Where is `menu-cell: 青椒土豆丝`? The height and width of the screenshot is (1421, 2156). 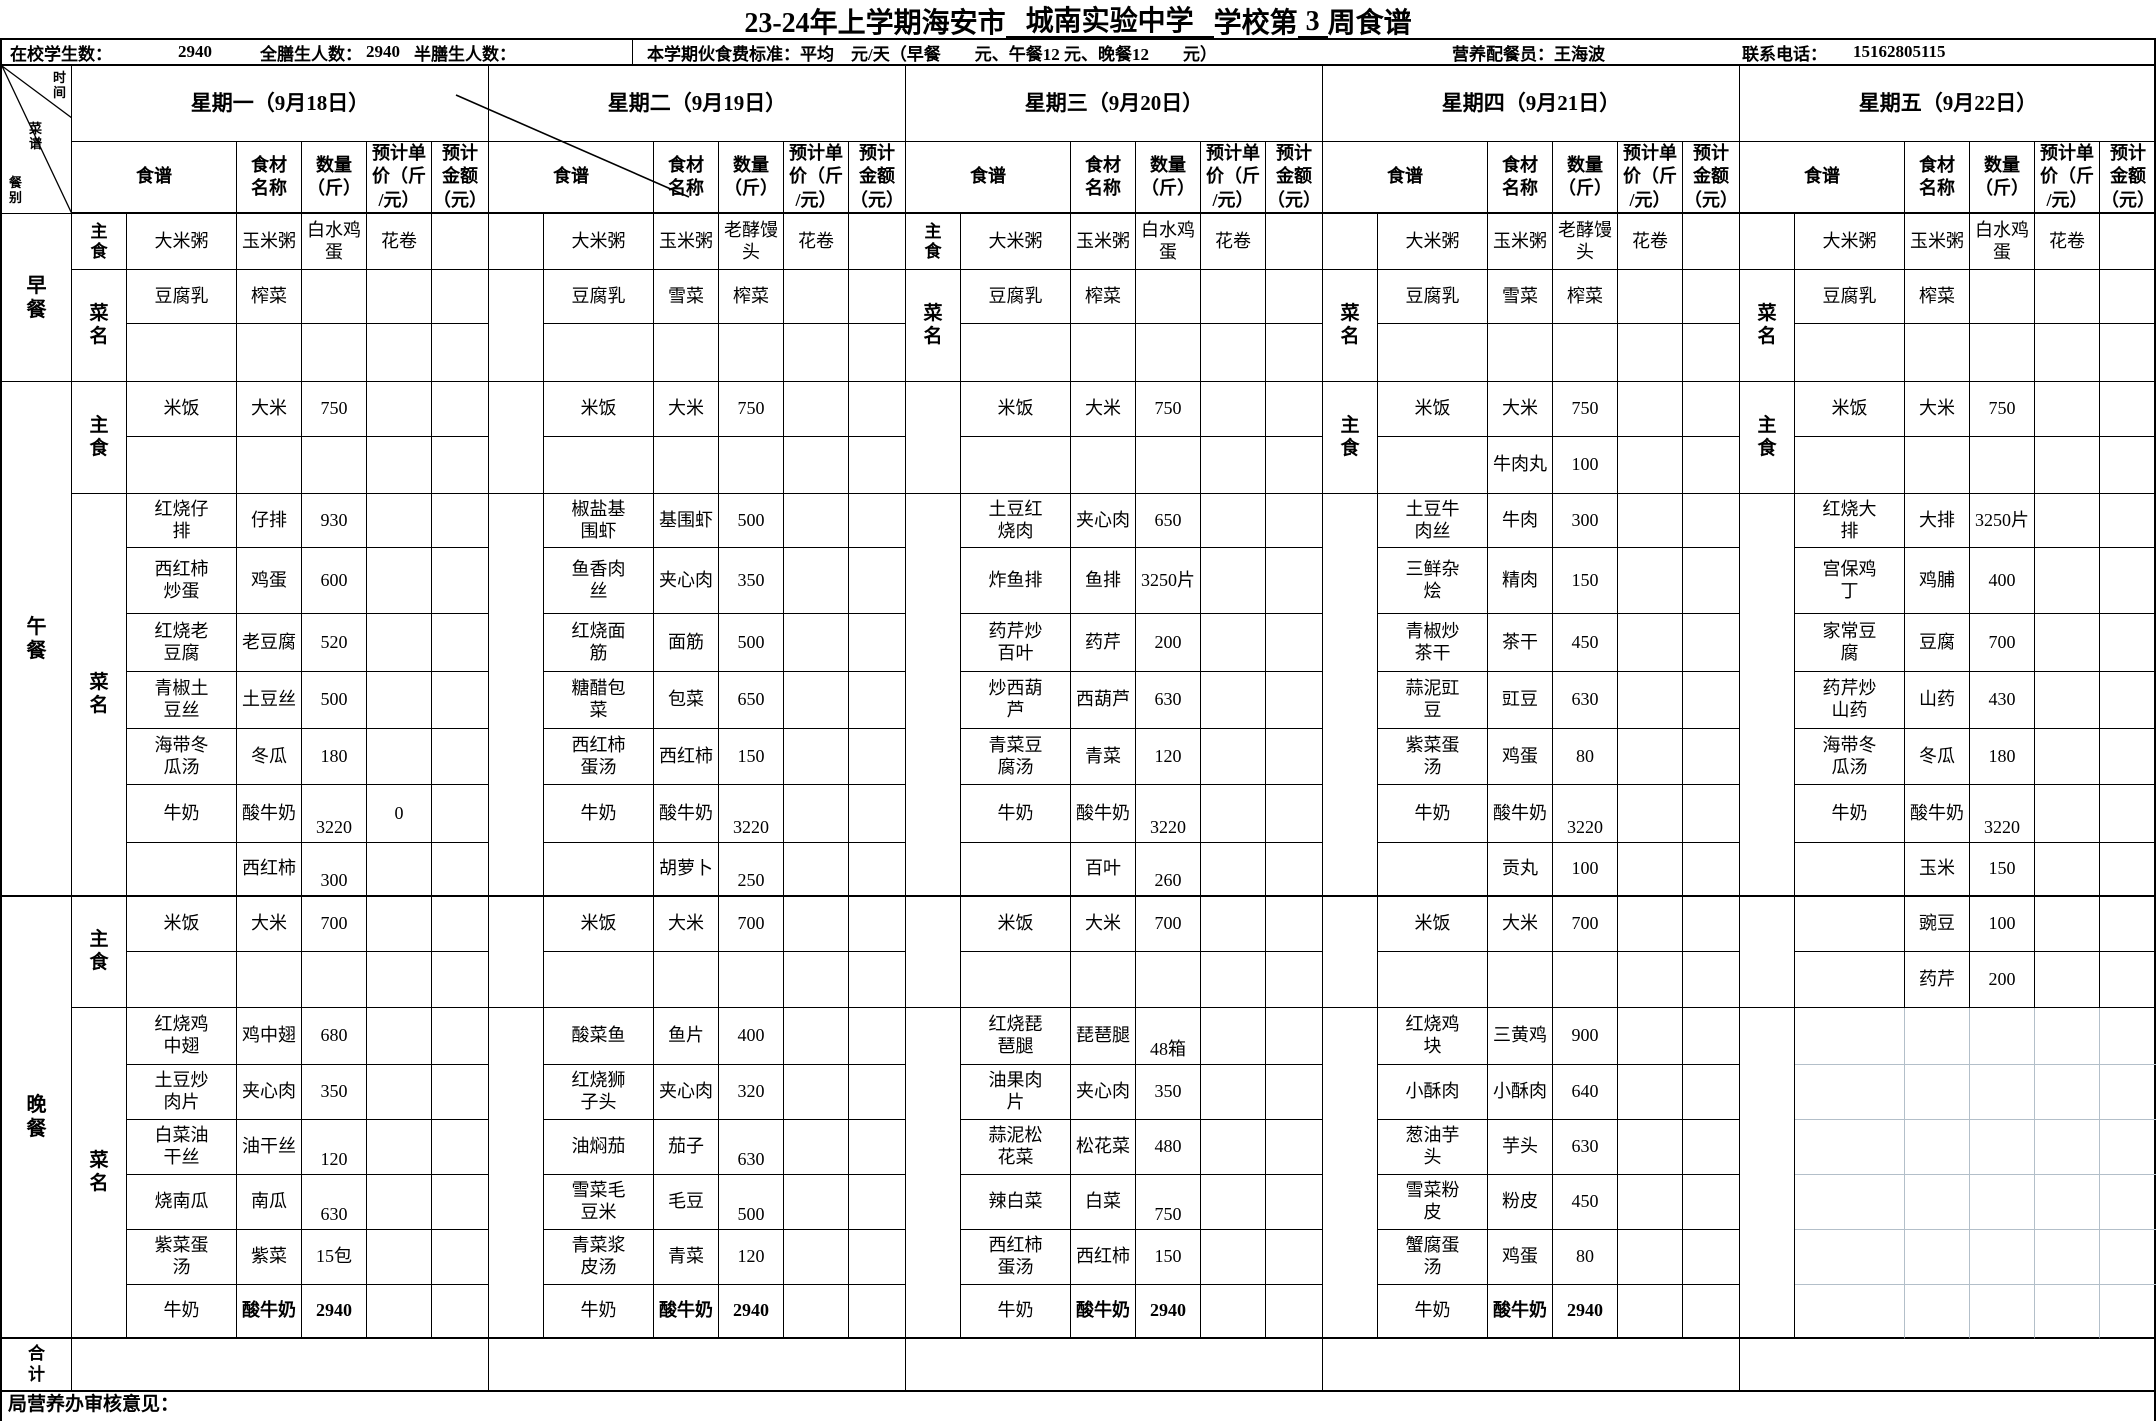
menu-cell: 青椒土豆丝 is located at coordinates (182, 700).